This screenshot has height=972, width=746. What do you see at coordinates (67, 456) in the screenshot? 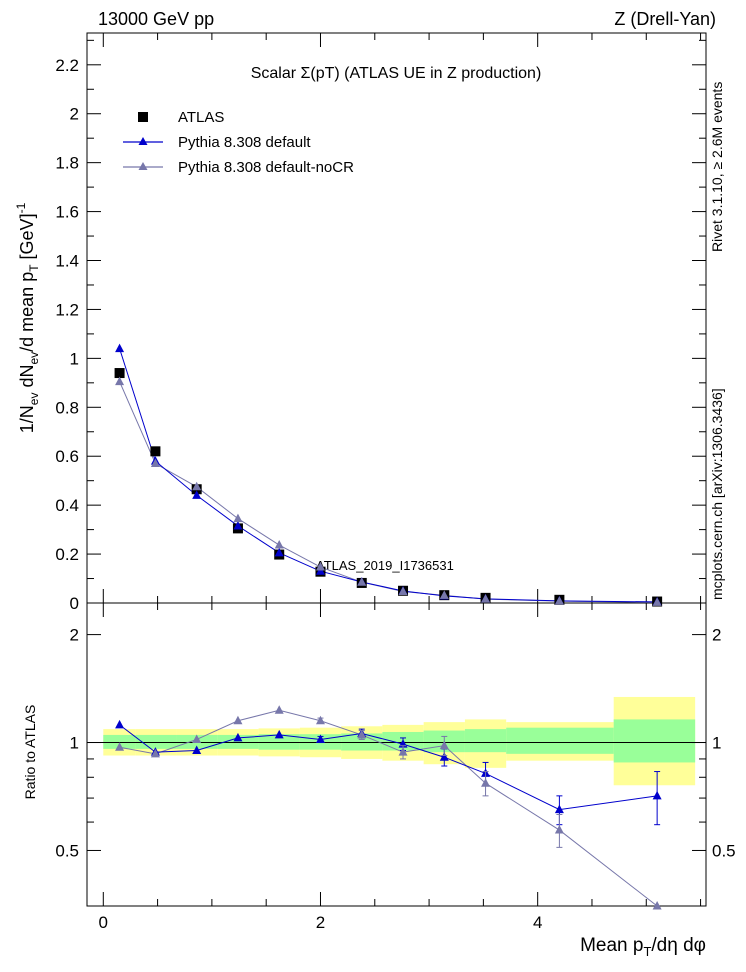
I see `y-tick-label-main: 0.6` at bounding box center [67, 456].